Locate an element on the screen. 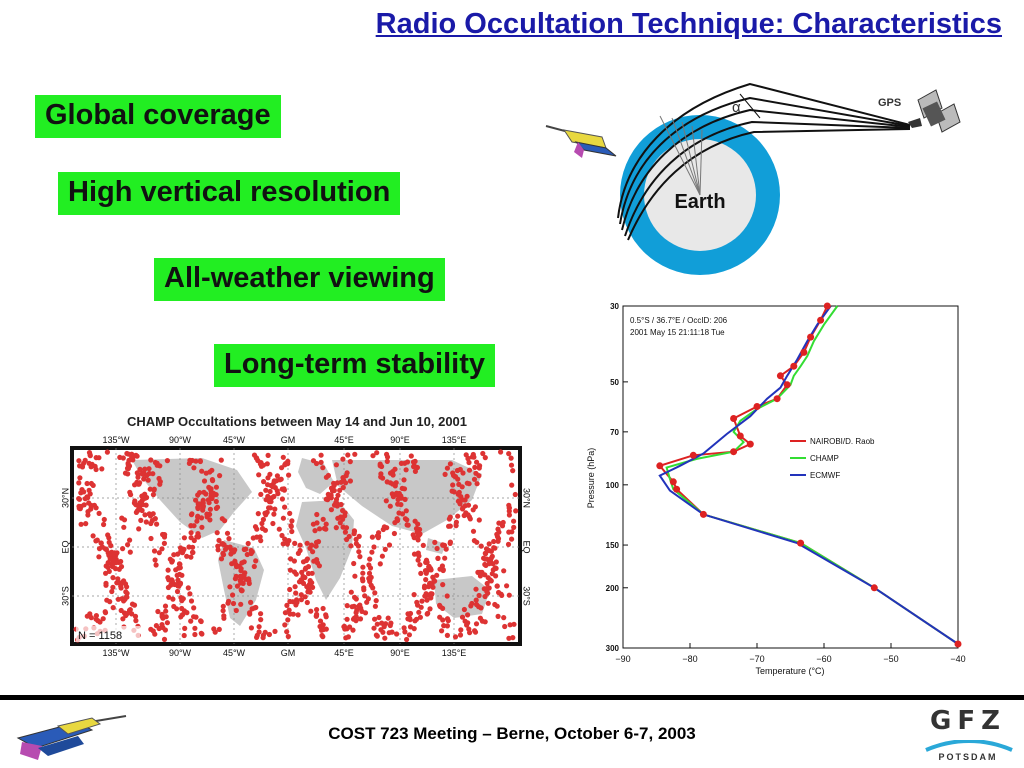 Image resolution: width=1024 pixels, height=768 pixels. y-tick-label: 300 is located at coordinates (613, 648).